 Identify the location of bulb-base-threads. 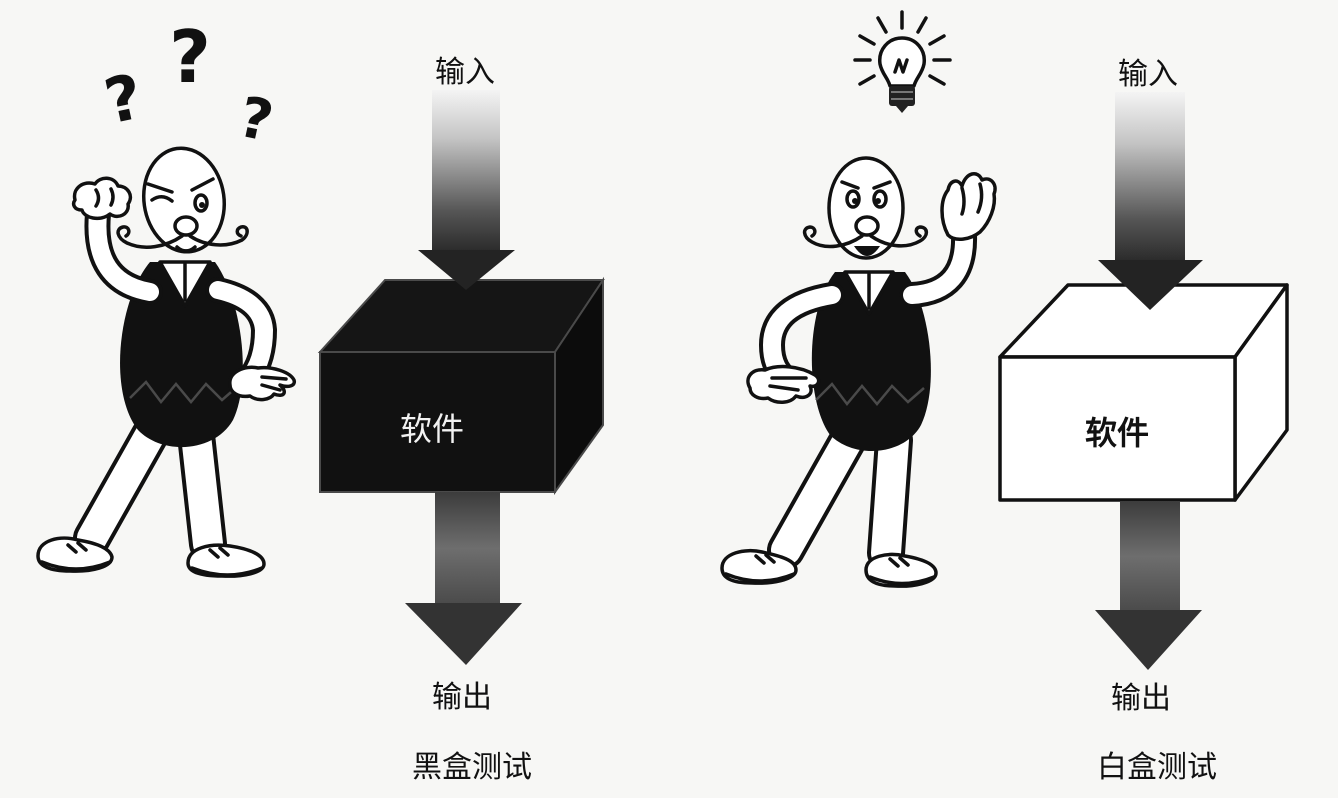
(902, 95).